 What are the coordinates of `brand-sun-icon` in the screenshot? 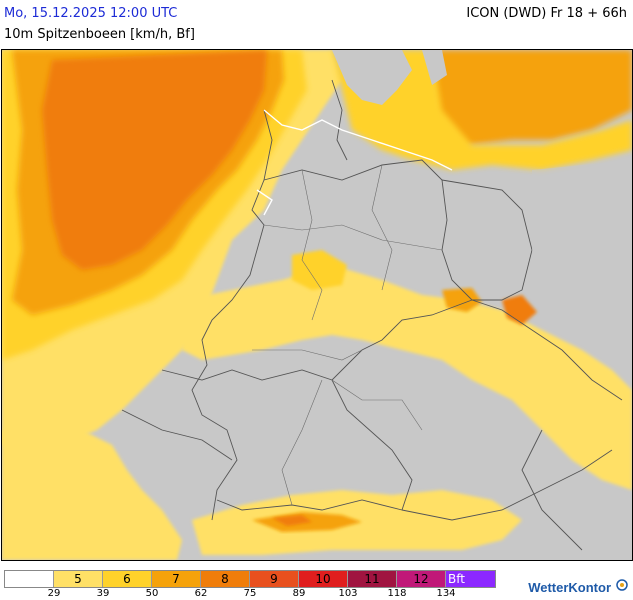 It's located at (622, 585).